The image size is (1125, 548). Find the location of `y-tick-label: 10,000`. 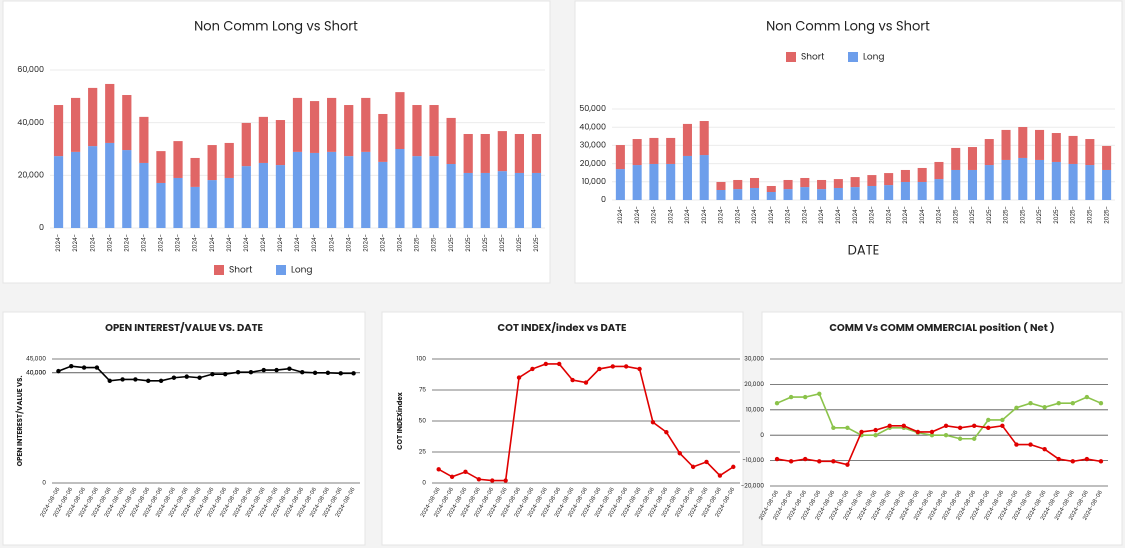

y-tick-label: 10,000 is located at coordinates (594, 181).